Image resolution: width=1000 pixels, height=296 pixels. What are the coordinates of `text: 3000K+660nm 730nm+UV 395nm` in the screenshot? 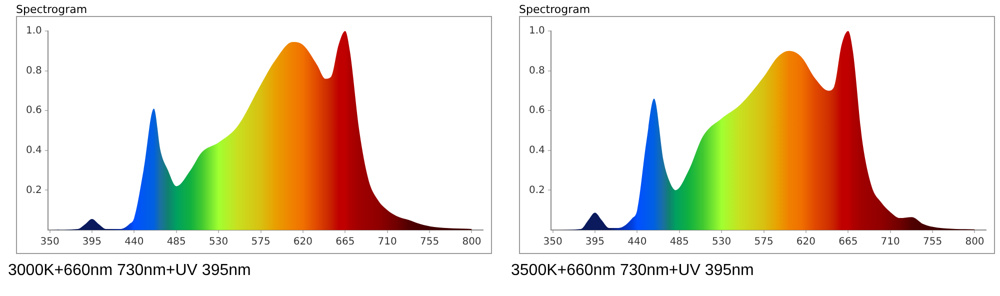 It's located at (129, 271).